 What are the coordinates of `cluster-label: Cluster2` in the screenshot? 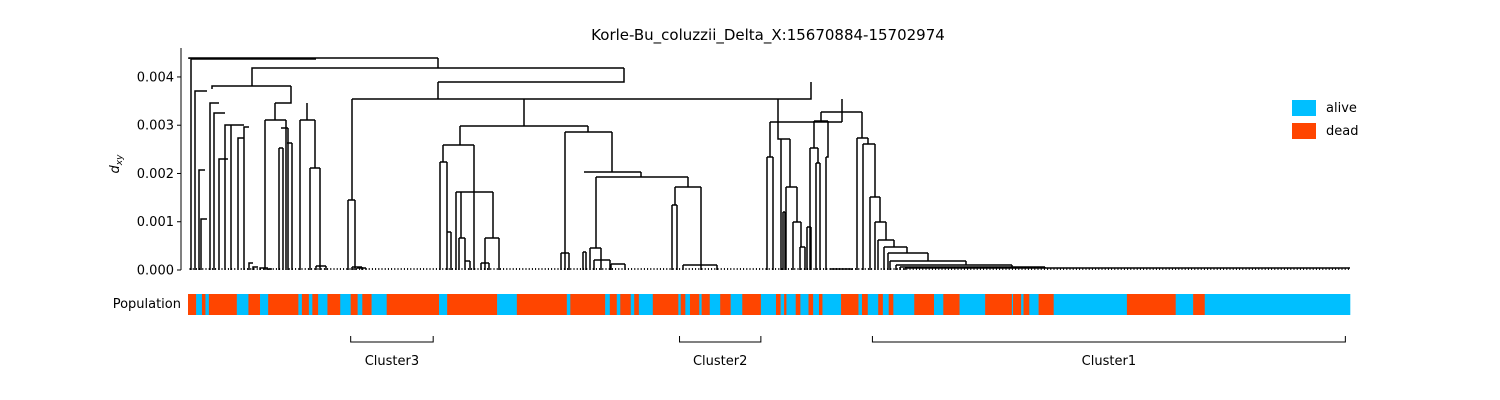 It's located at (720, 361).